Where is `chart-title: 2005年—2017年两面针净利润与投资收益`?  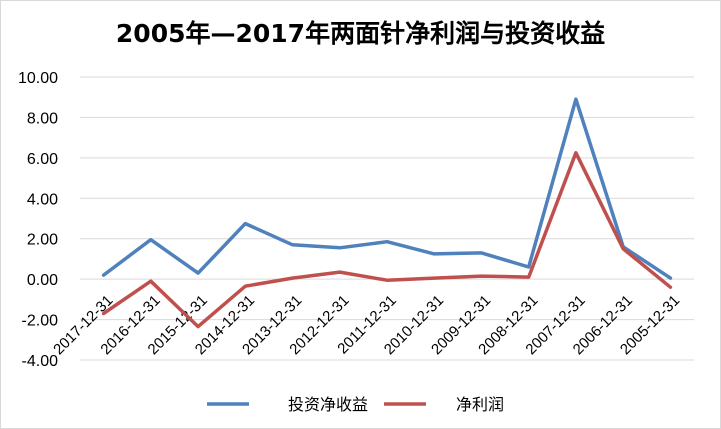
chart-title: 2005年—2017年两面针净利润与投资收益 is located at coordinates (360, 33).